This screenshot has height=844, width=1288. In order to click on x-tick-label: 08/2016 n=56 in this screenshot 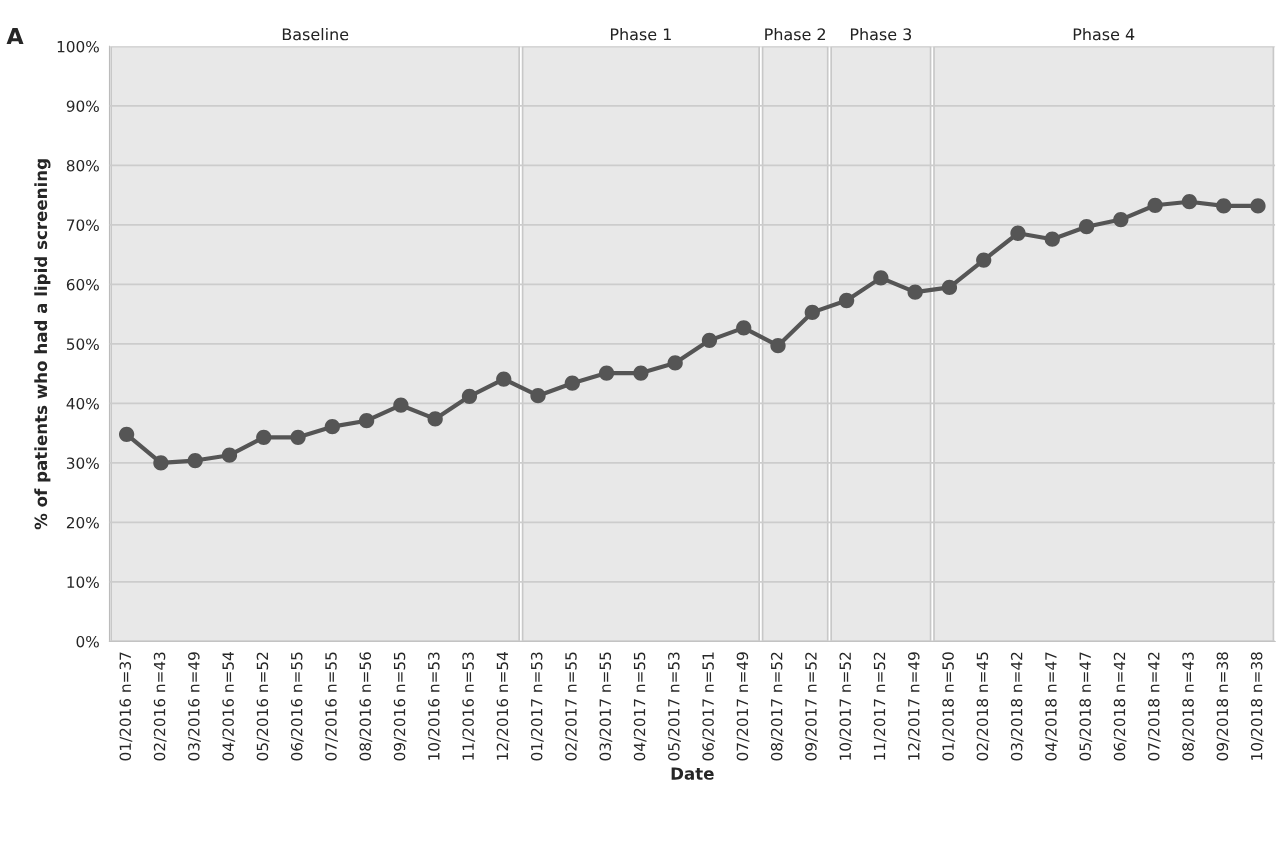, I will do `click(366, 706)`.